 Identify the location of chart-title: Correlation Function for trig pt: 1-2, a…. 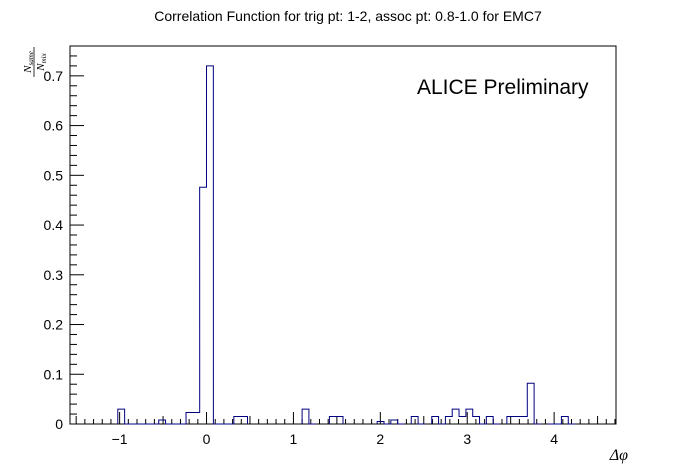
(348, 16).